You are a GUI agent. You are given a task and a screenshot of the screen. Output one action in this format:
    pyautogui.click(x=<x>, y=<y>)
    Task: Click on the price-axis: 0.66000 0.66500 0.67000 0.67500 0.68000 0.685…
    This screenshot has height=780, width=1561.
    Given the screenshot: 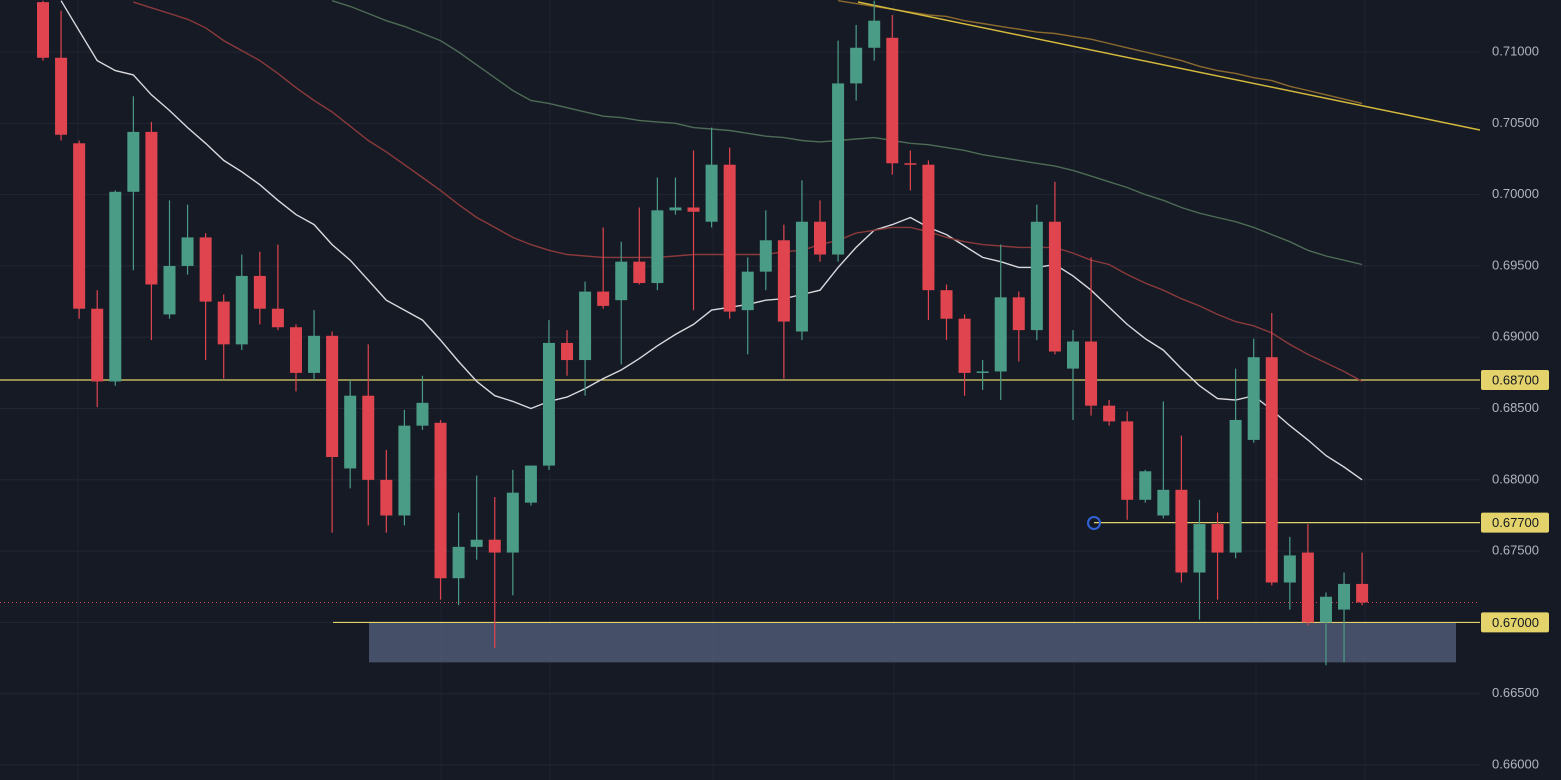 What is the action you would take?
    pyautogui.click(x=1515, y=407)
    